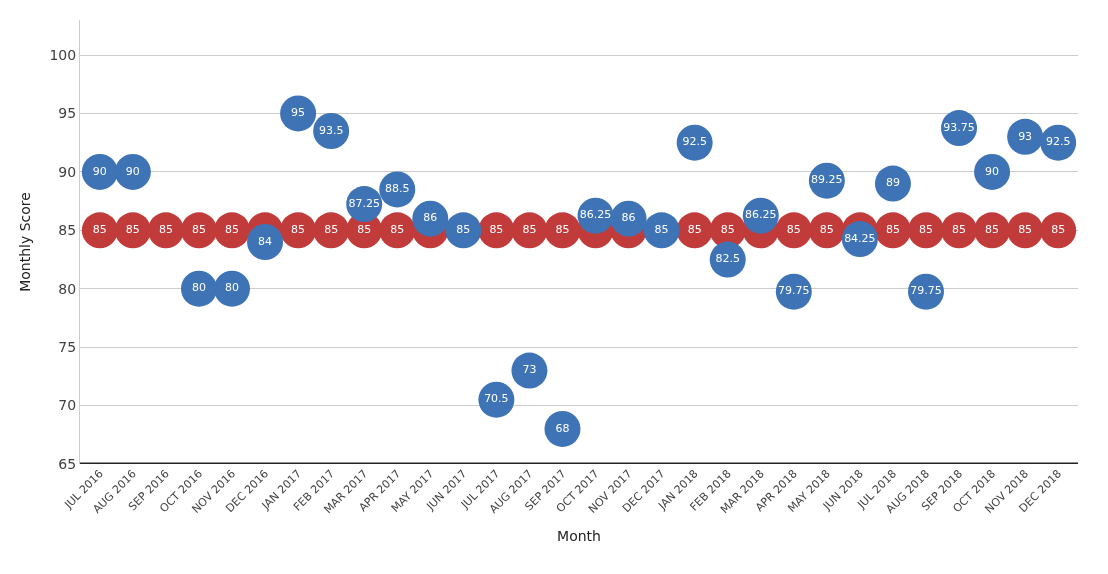 Image resolution: width=1108 pixels, height=574 pixels. I want to click on data-label: 84, so click(265, 241).